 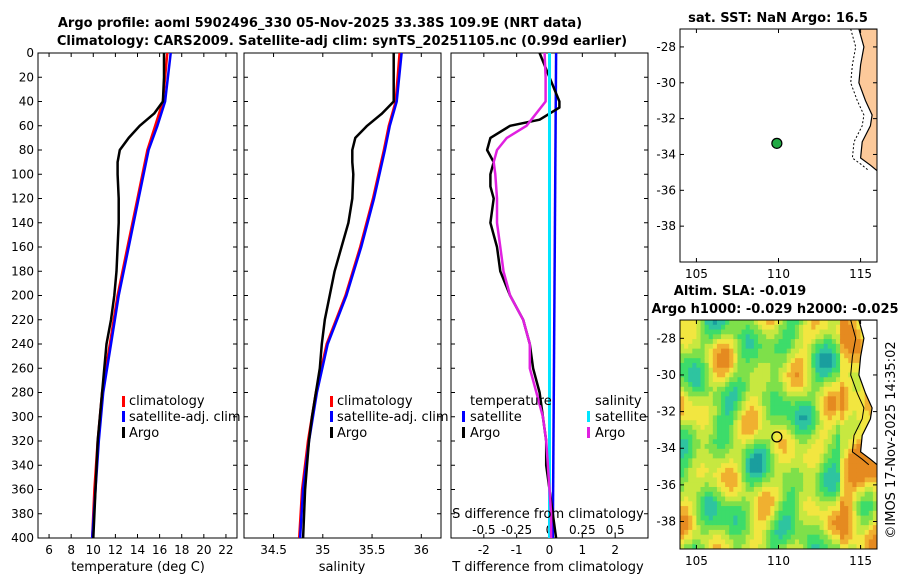 I want to click on sla-map-title-2: Argo h1000: -0.029 h2000: -0.025, so click(x=774, y=309).